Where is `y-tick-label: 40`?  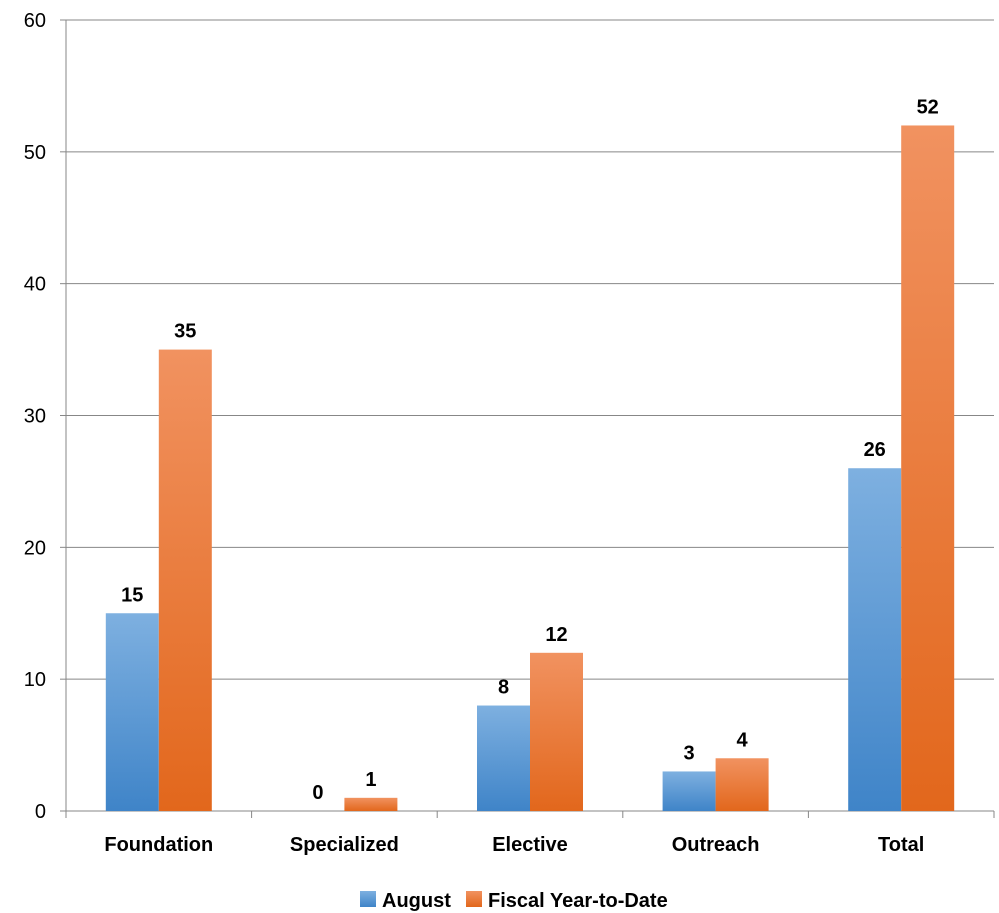 y-tick-label: 40 is located at coordinates (35, 285).